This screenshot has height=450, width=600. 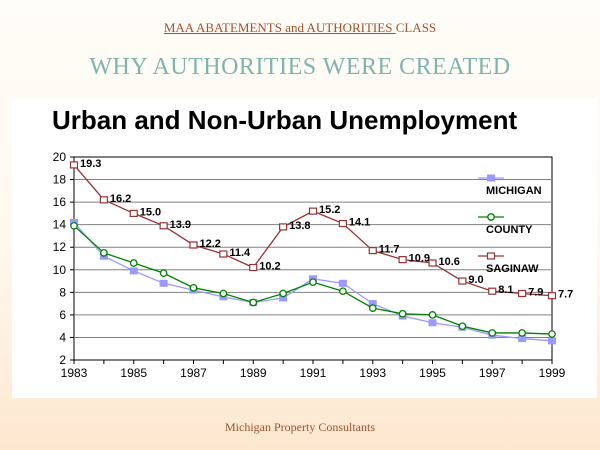 I want to click on page-subtitle: WHY AUTHORITIES WERE CREATED, so click(x=300, y=67).